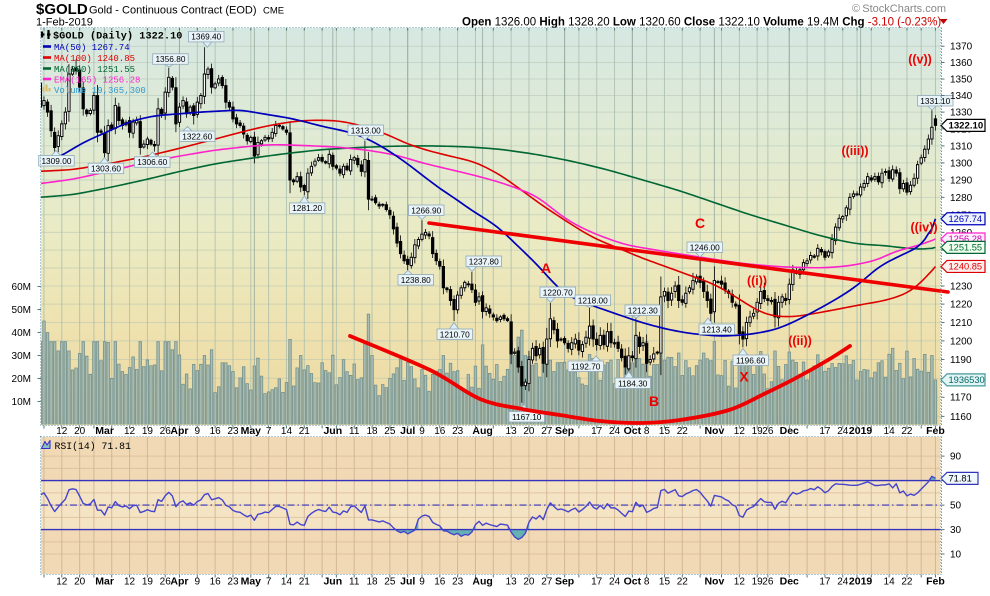 The height and width of the screenshot is (596, 990). Describe the element at coordinates (700, 223) in the screenshot. I see `svg-text: C` at that location.